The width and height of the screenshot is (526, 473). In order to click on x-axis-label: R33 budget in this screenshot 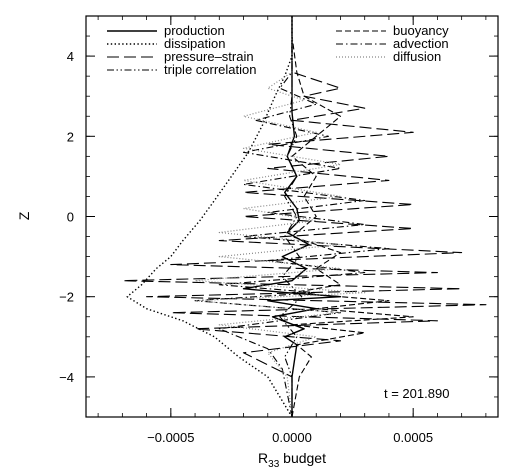, I will do `click(292, 460)`.